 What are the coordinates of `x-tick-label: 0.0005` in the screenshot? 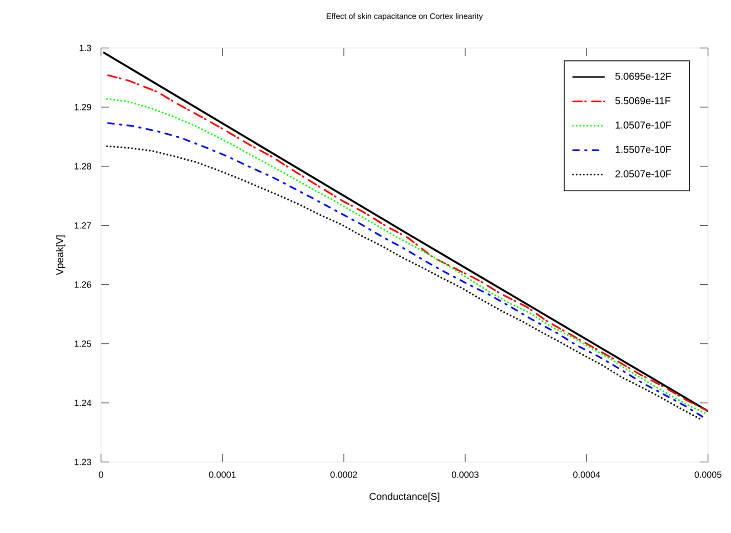 It's located at (708, 474).